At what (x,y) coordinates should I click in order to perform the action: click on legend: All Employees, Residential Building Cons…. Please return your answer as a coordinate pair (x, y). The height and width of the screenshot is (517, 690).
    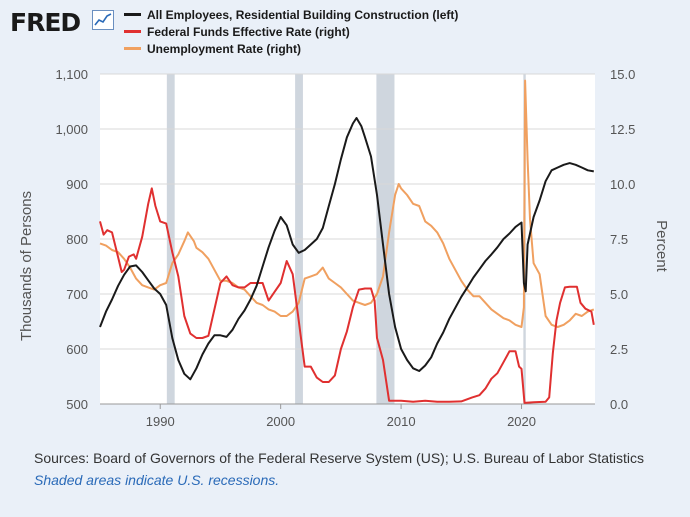
    Looking at the image, I should click on (291, 31).